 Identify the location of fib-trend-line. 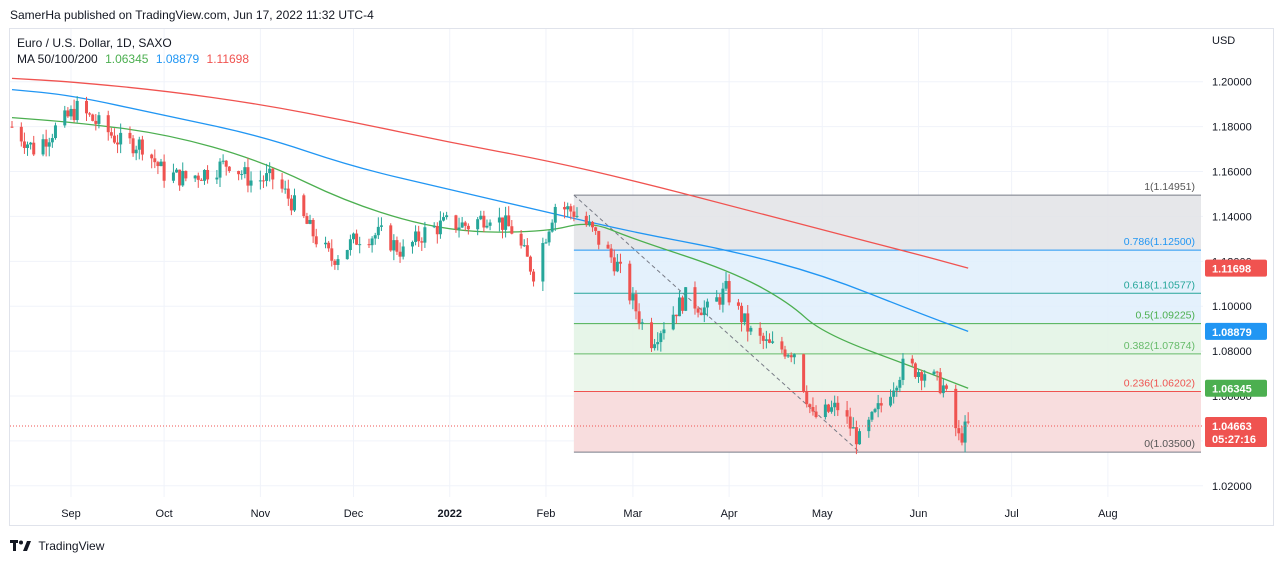
(716, 323).